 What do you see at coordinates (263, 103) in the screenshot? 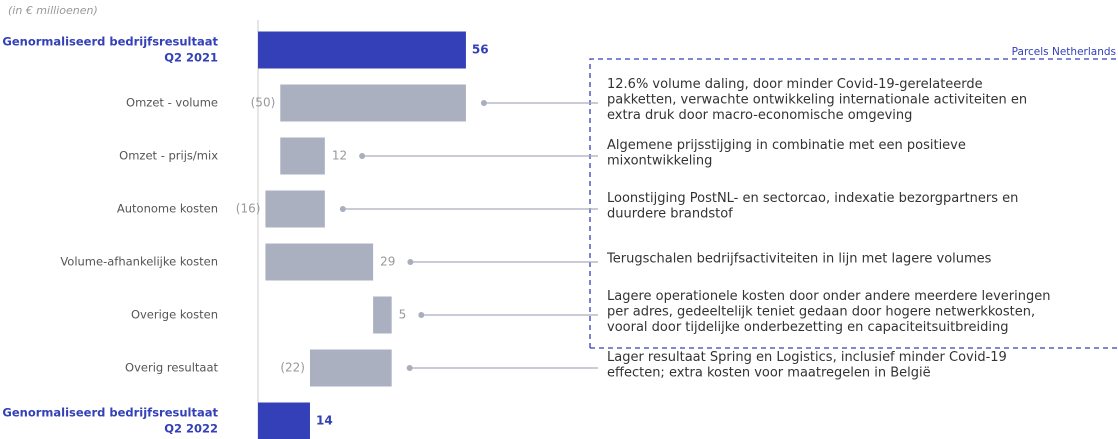
I see `value-label: (50)` at bounding box center [263, 103].